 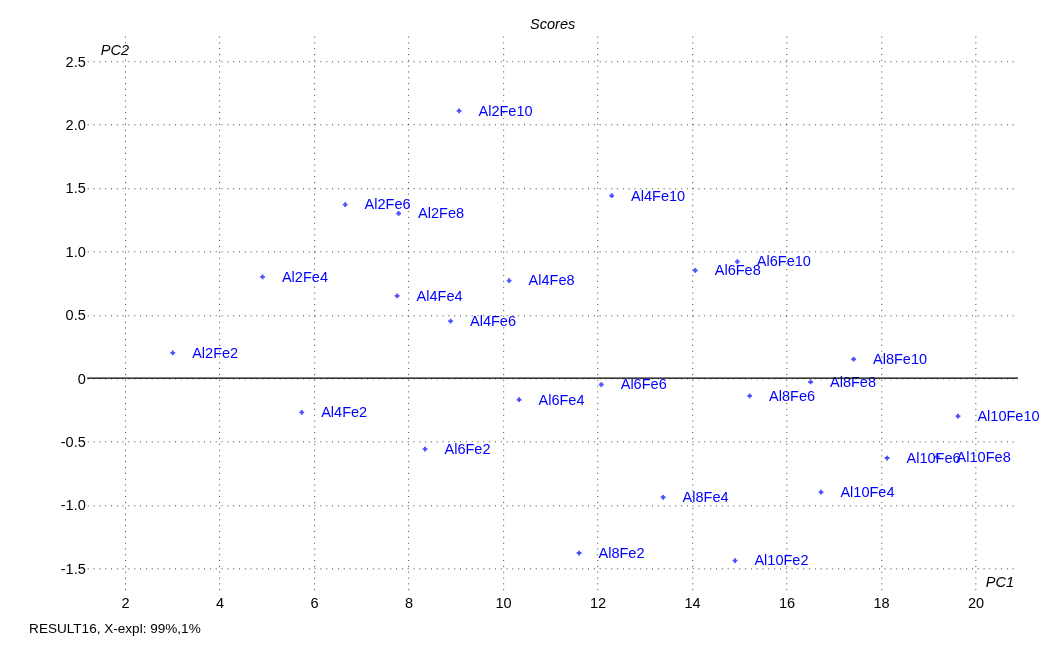 What do you see at coordinates (115, 50) in the screenshot?
I see `y-axis-title: PC2` at bounding box center [115, 50].